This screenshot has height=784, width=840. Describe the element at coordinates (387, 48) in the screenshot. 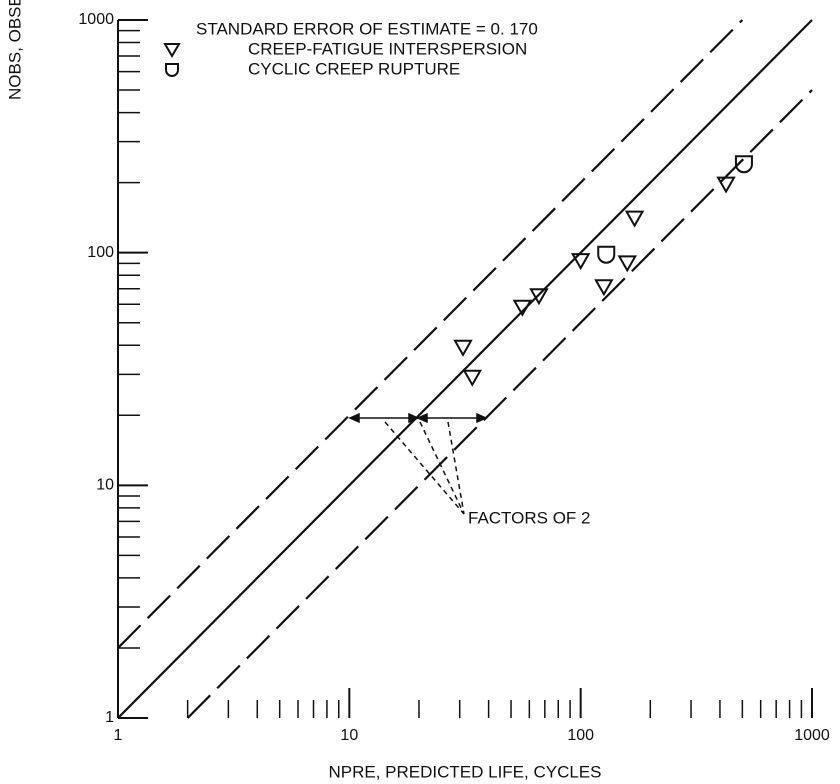

I see `legend-label: CREEP-FATIGUE INTERSPERSION` at that location.